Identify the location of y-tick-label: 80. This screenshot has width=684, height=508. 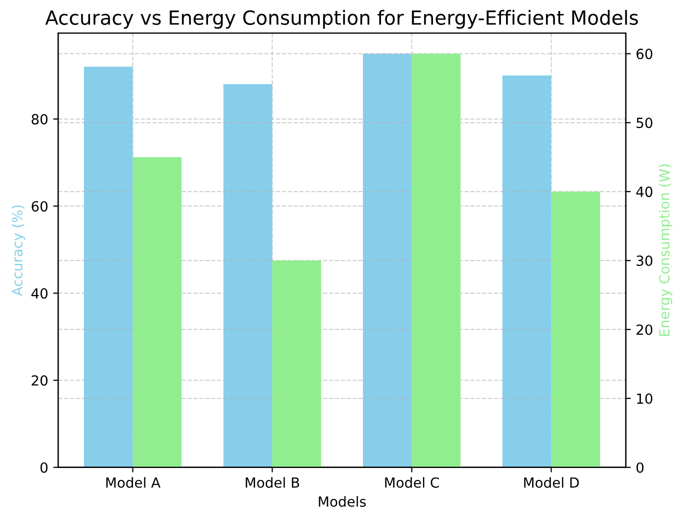
(40, 119).